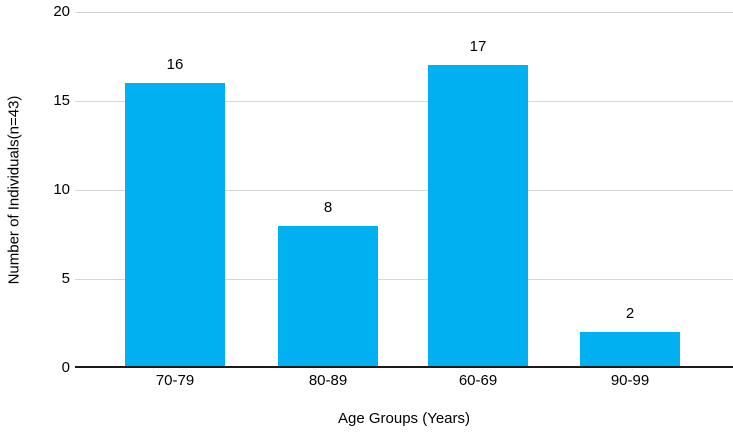 The width and height of the screenshot is (733, 434). Describe the element at coordinates (403, 418) in the screenshot. I see `x-axis-title: Age Groups (Years)` at that location.